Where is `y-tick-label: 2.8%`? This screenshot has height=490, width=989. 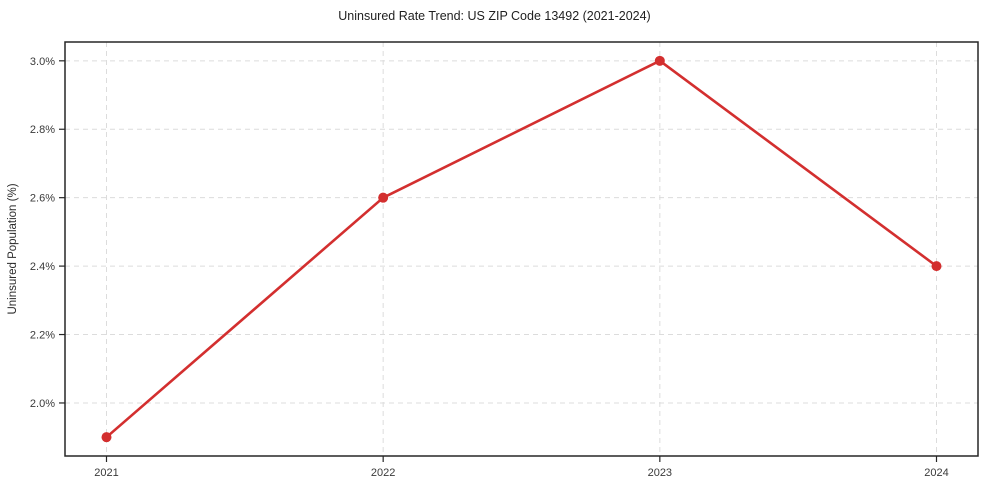 y-tick-label: 2.8% is located at coordinates (42, 130).